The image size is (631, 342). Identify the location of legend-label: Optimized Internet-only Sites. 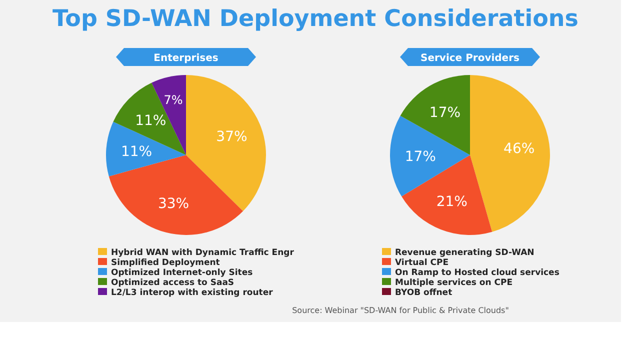
(182, 273).